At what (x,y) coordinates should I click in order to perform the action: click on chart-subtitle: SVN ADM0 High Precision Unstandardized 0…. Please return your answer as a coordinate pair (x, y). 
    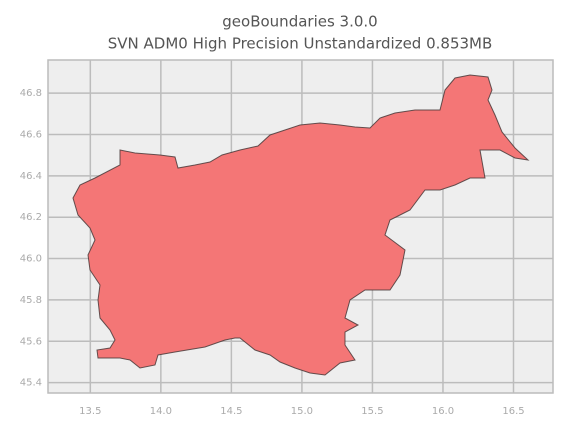
    Looking at the image, I should click on (300, 44).